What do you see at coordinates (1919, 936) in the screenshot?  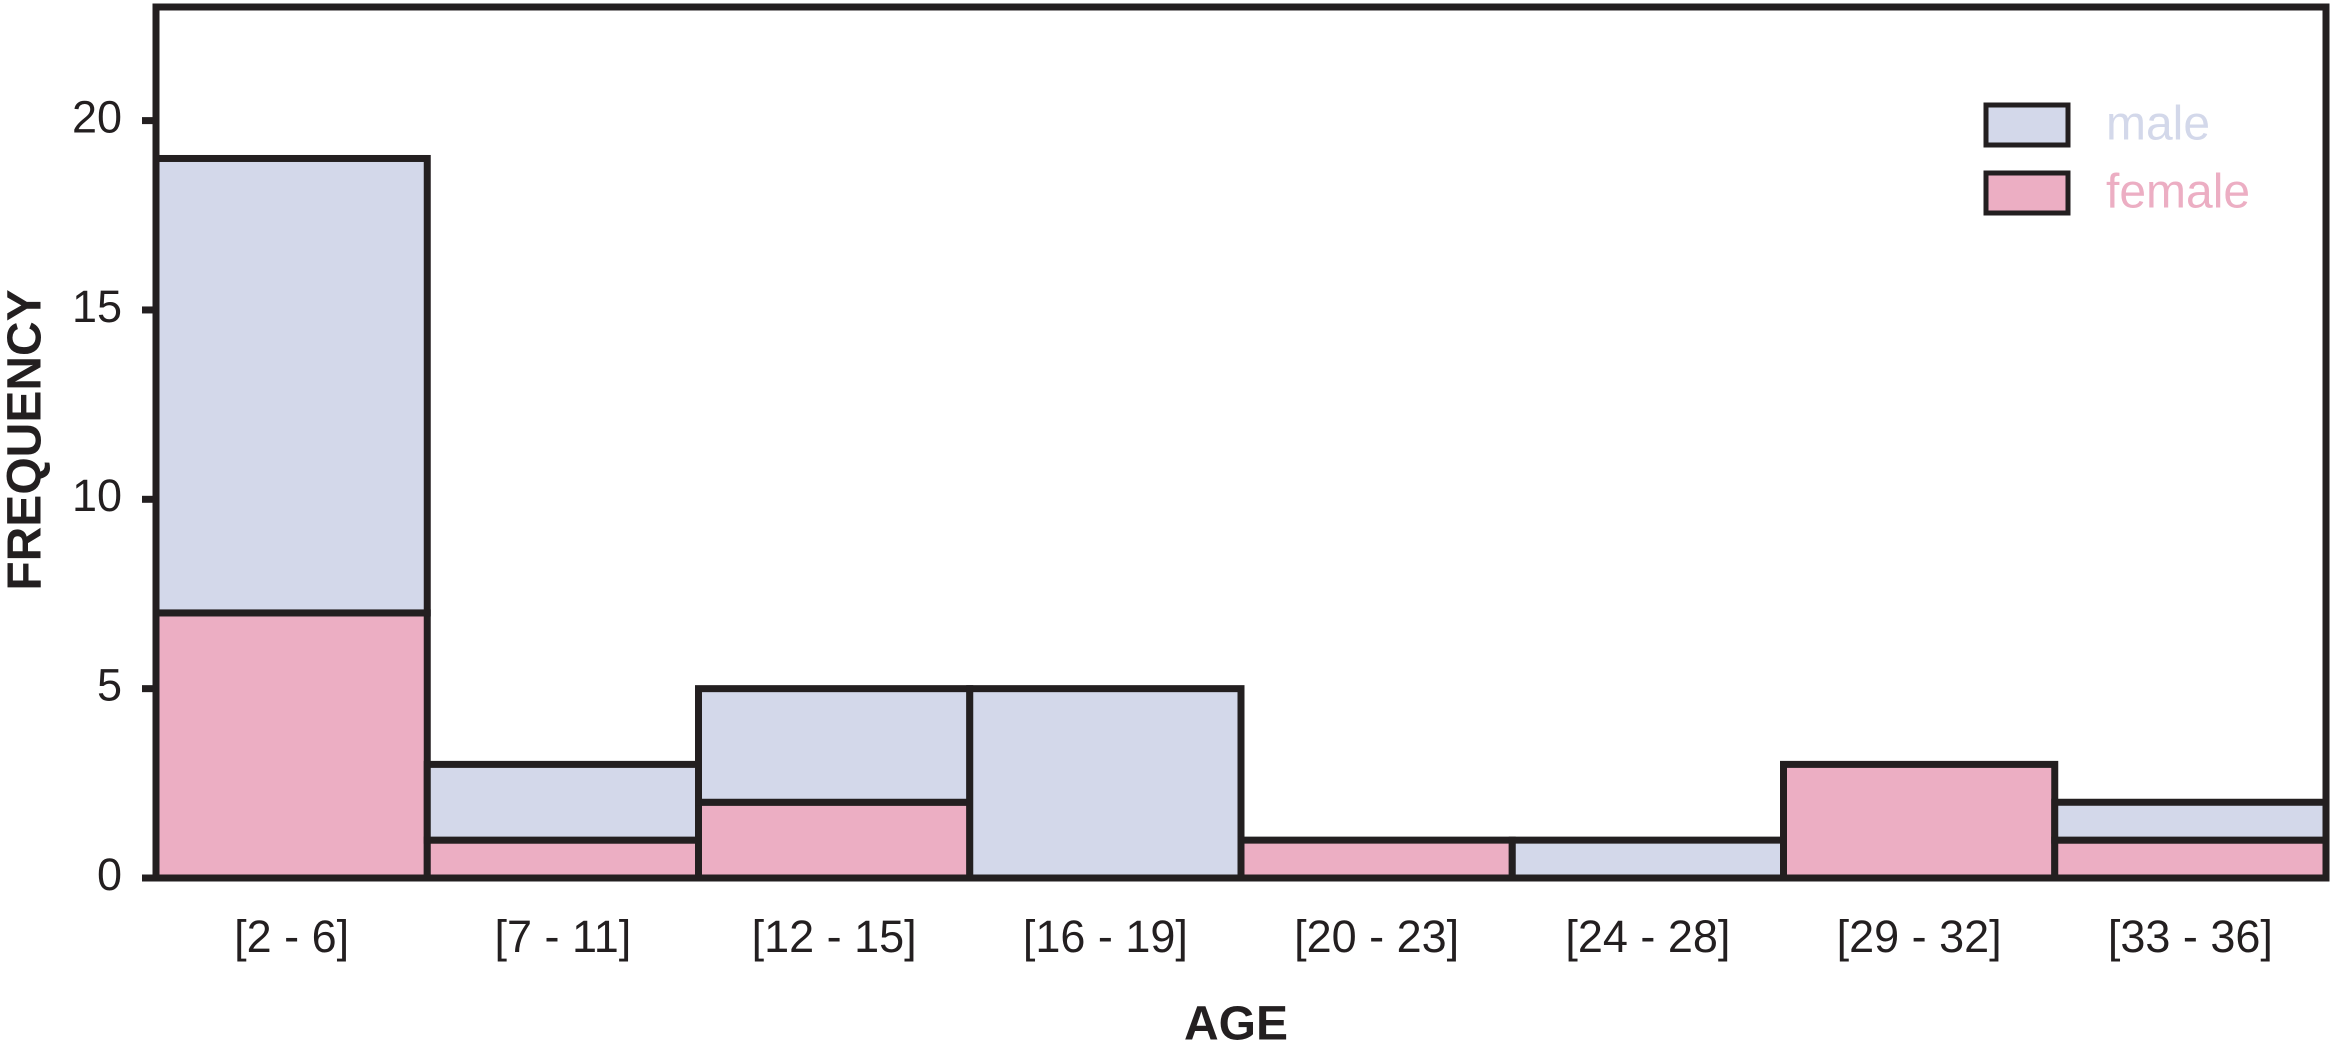 I see `x-tick-label: [29 - 32]` at bounding box center [1919, 936].